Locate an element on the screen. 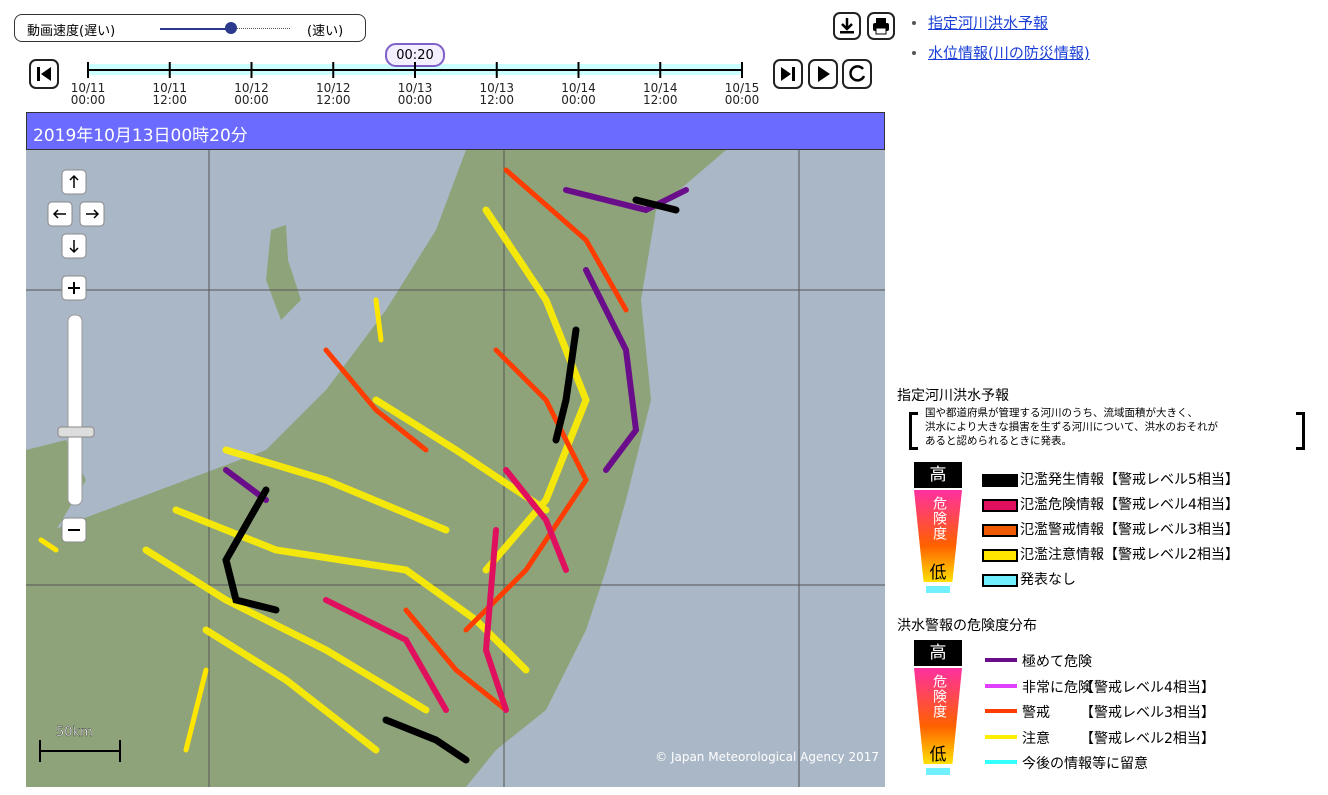 The width and height of the screenshot is (1328, 795). tick-label: 10/12 12:00 is located at coordinates (333, 94).